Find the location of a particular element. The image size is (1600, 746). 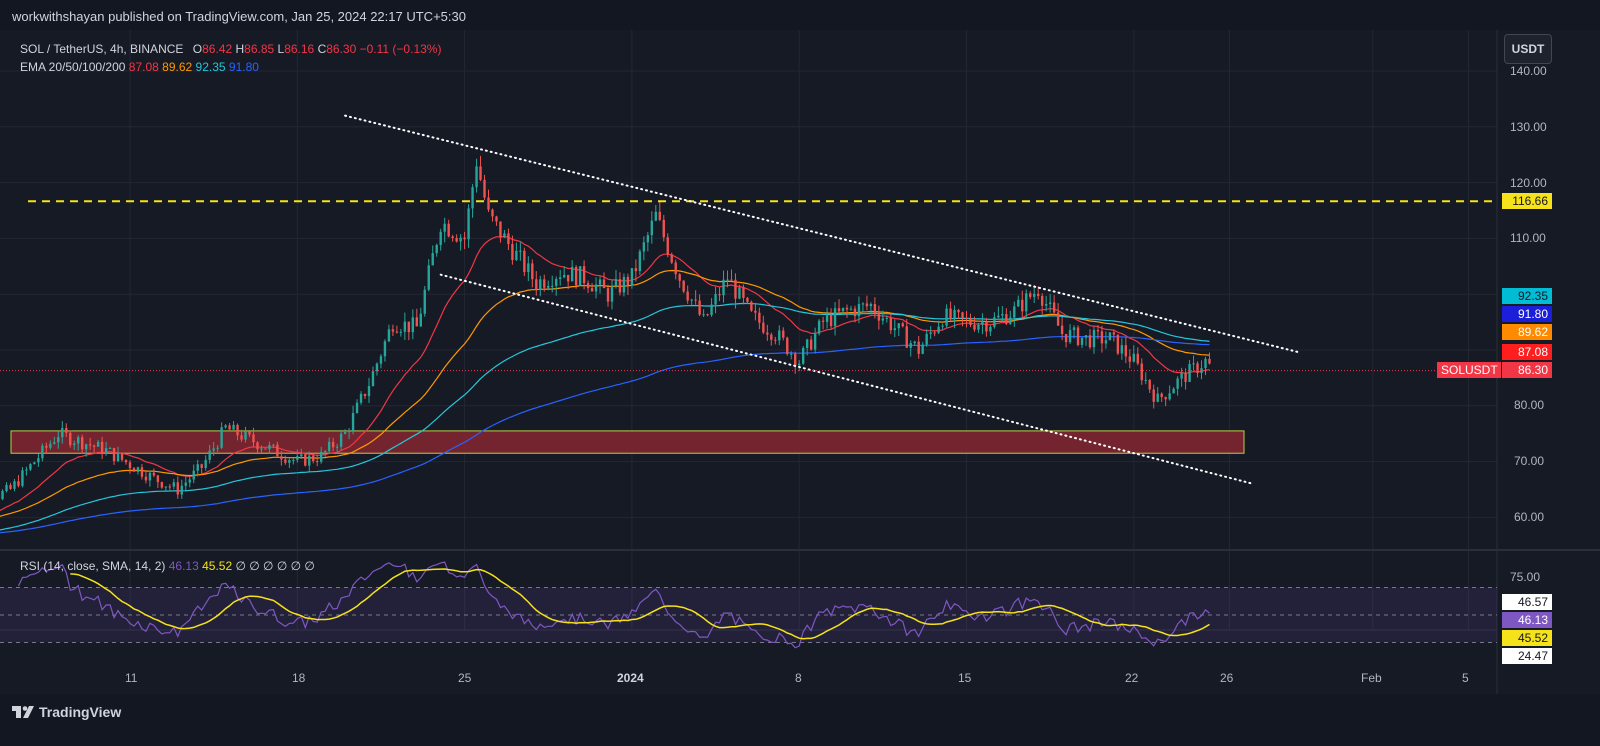

close-label: C is located at coordinates (322, 49).